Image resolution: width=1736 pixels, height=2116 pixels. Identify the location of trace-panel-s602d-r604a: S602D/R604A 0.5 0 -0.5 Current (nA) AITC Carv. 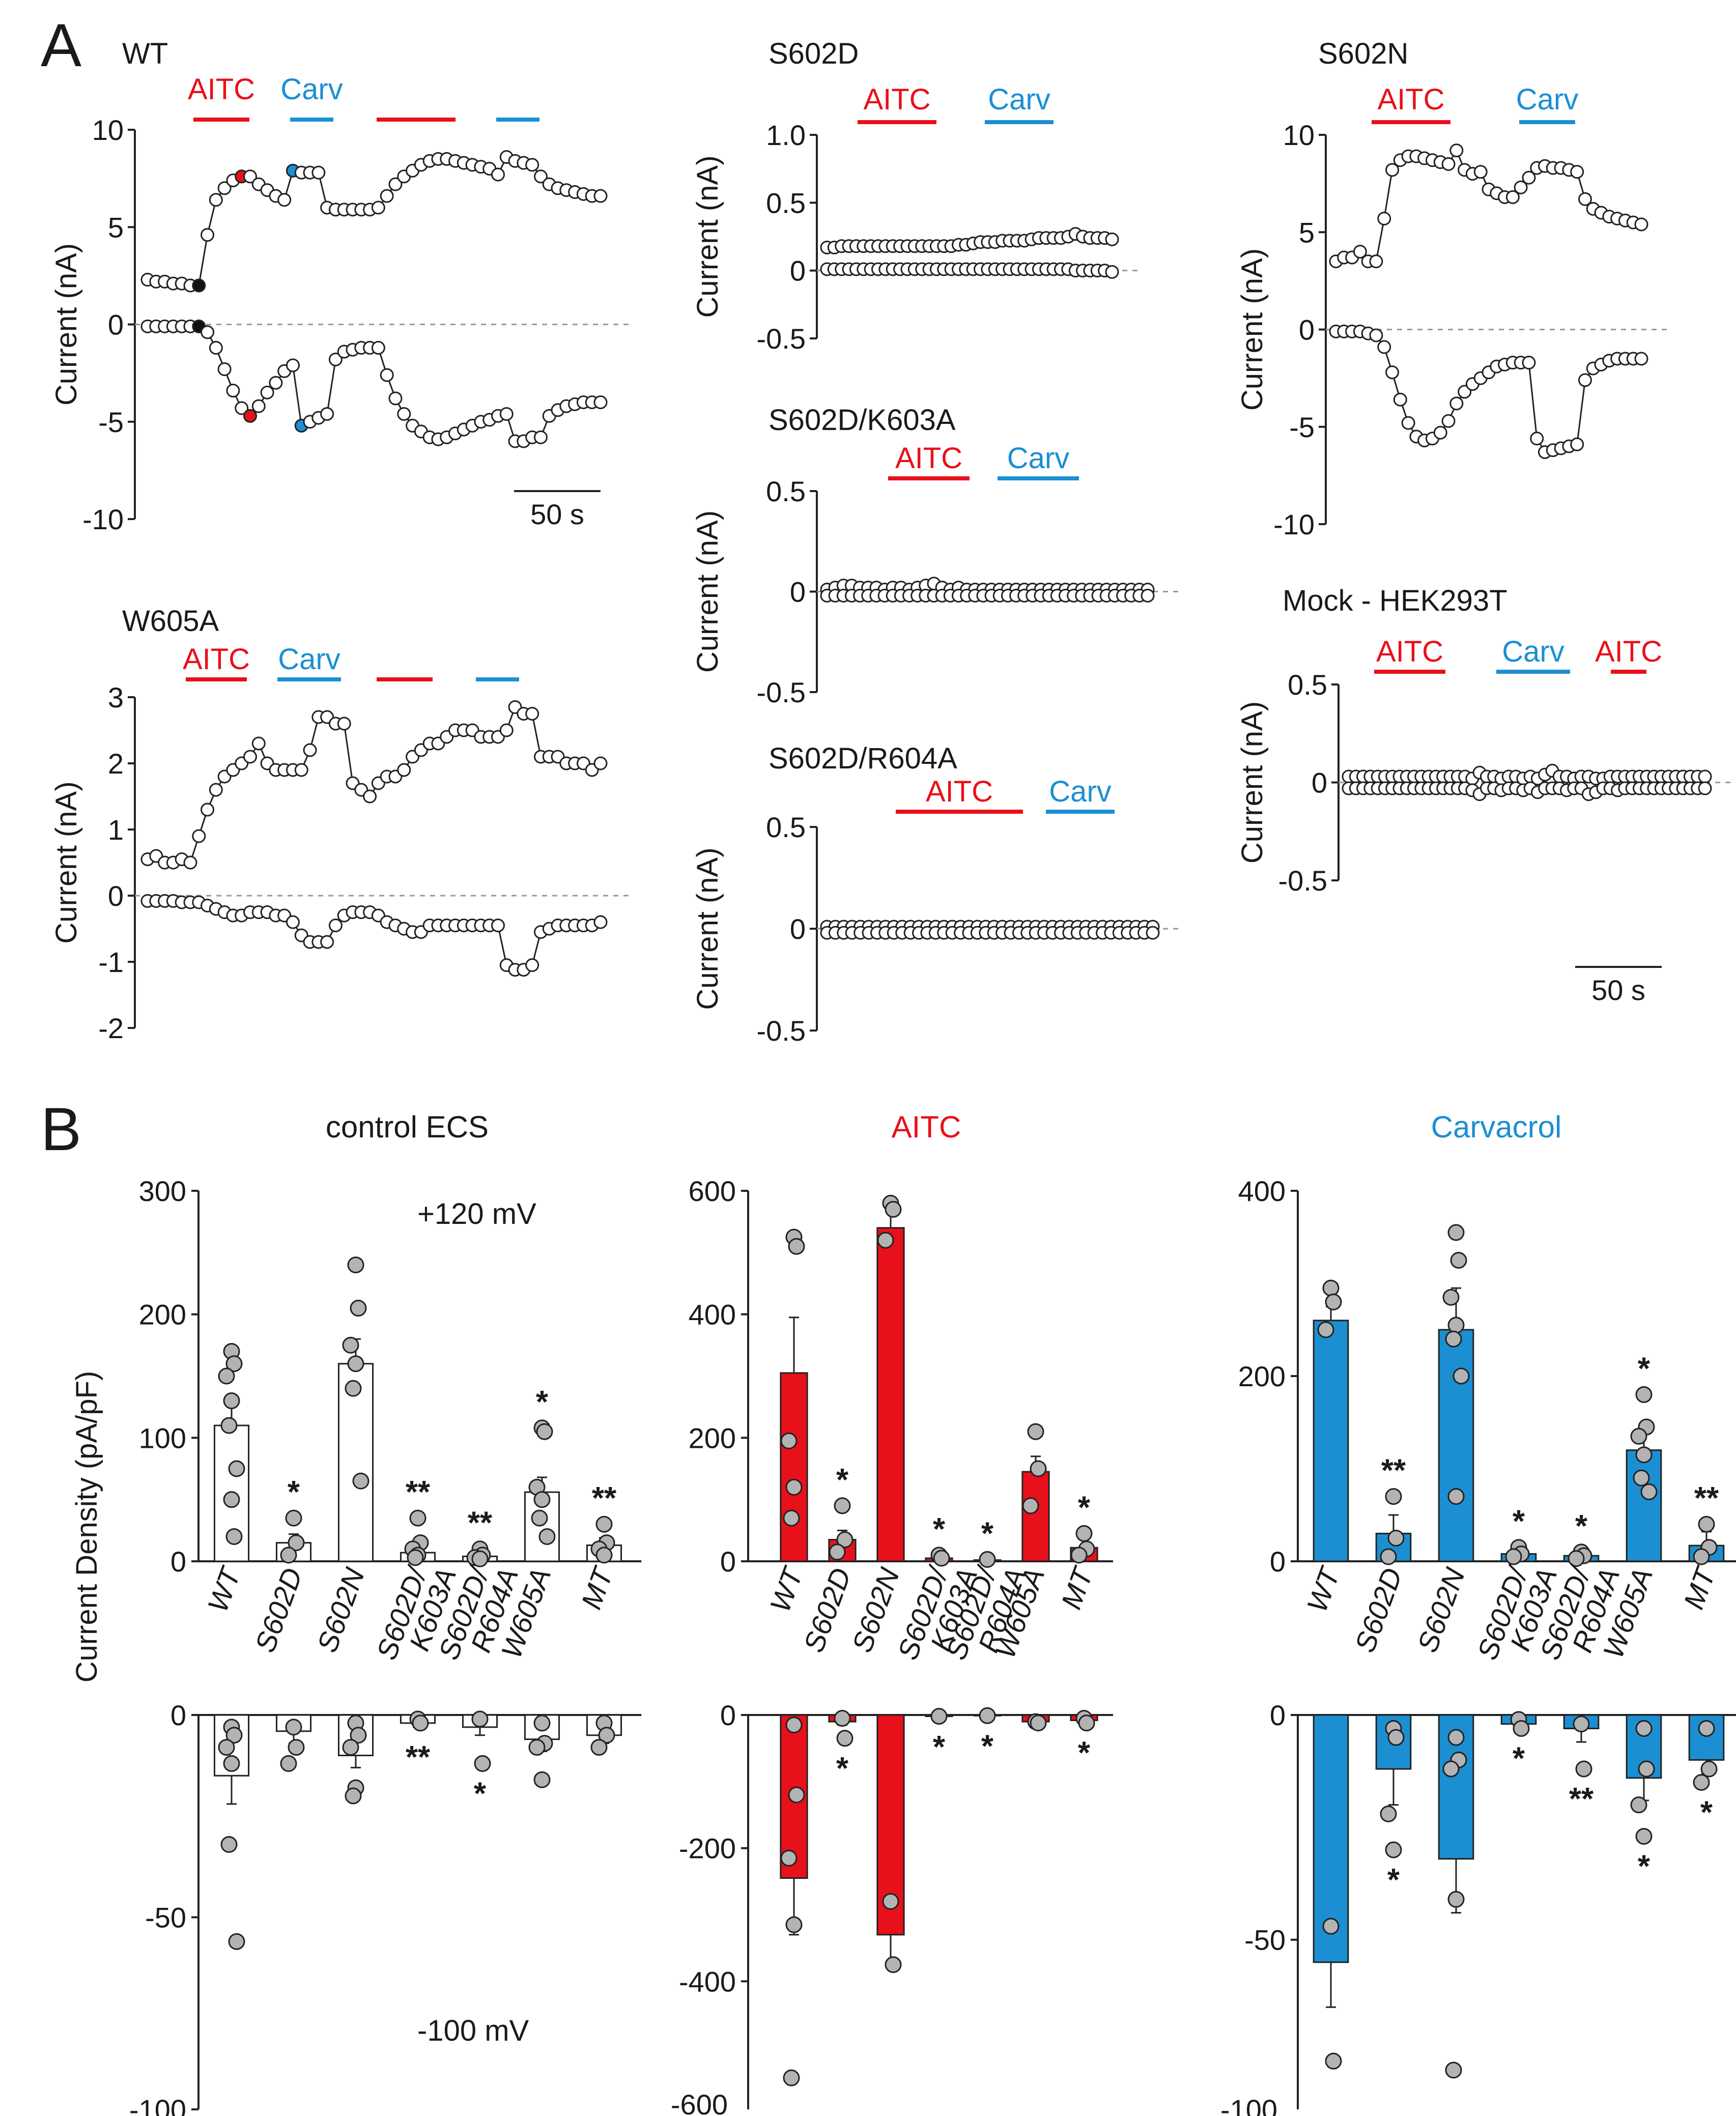
(937, 894).